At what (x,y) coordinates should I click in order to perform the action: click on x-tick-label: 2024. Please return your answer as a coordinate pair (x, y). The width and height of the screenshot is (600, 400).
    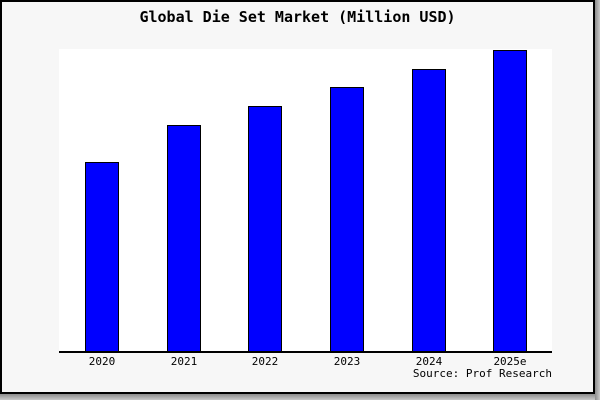
    Looking at the image, I should click on (429, 361).